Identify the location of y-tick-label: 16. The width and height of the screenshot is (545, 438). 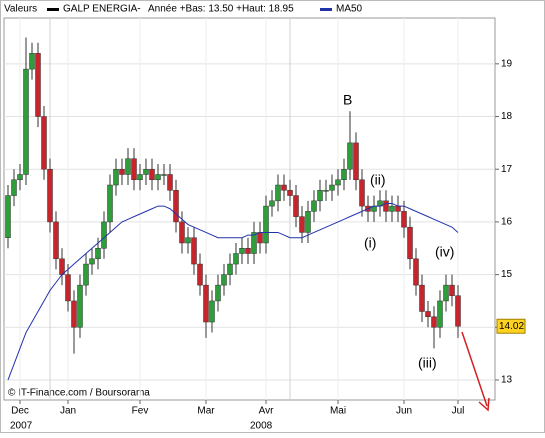
(507, 222).